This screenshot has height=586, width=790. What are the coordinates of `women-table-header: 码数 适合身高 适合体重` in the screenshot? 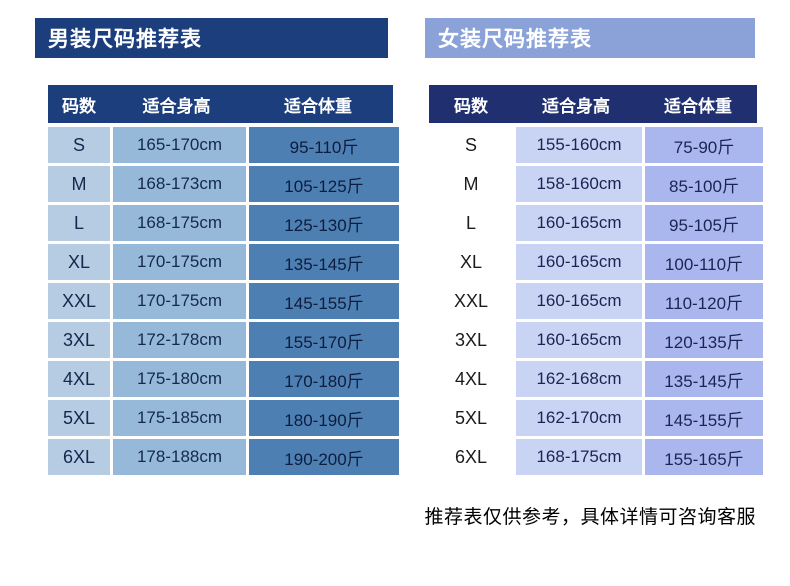 It's located at (593, 104).